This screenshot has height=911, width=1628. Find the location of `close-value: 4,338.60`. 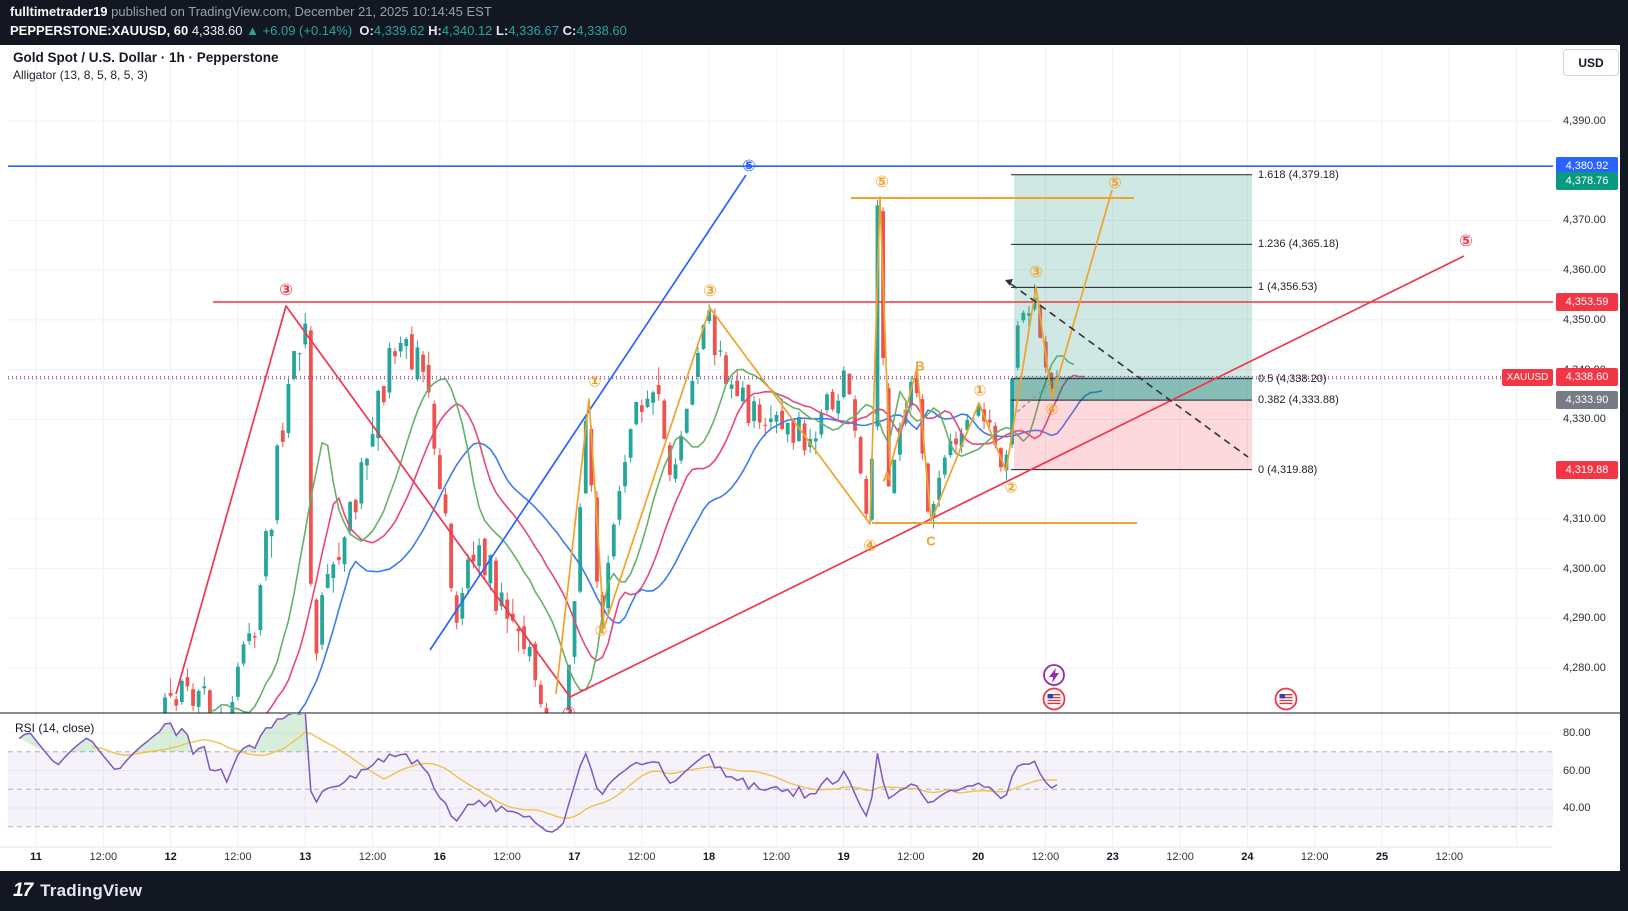

close-value: 4,338.60 is located at coordinates (601, 30).